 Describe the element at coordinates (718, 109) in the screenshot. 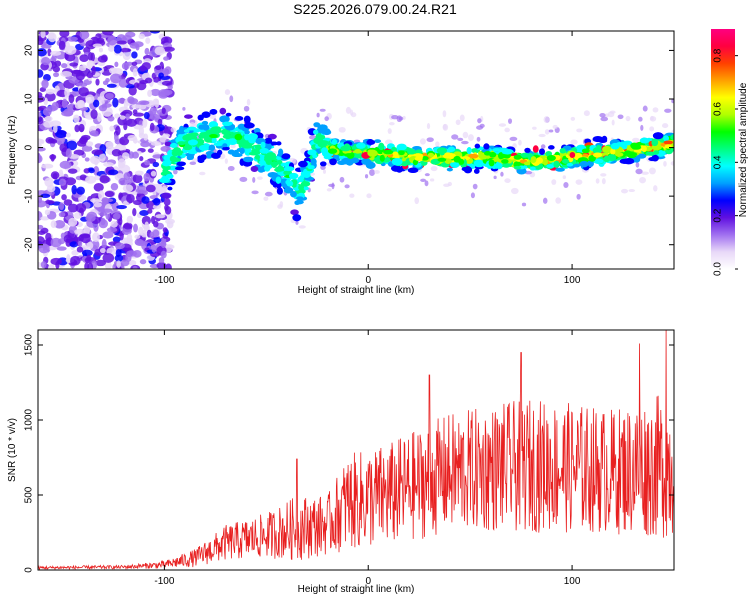

I see `colorbar-tick-label: 0.6` at that location.